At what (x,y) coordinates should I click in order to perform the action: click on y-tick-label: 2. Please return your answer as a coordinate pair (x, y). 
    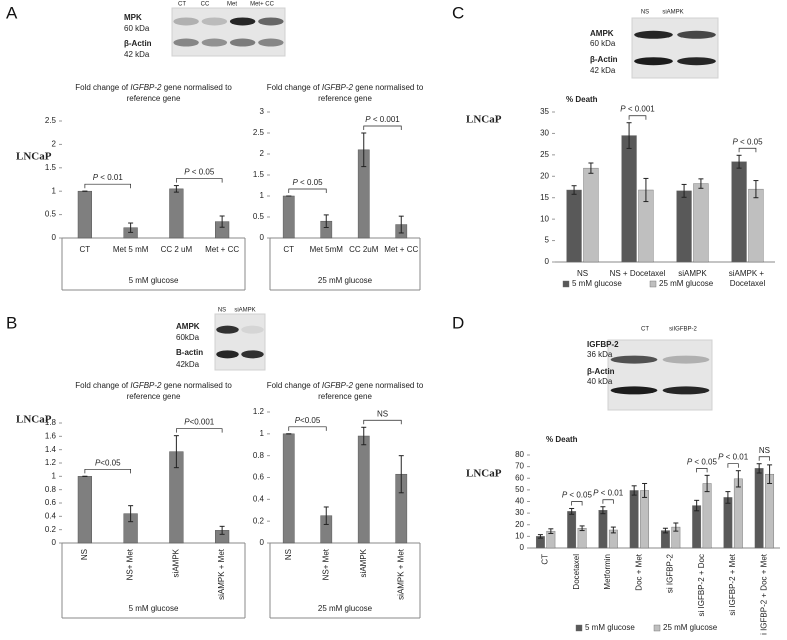
    Looking at the image, I should click on (54, 144).